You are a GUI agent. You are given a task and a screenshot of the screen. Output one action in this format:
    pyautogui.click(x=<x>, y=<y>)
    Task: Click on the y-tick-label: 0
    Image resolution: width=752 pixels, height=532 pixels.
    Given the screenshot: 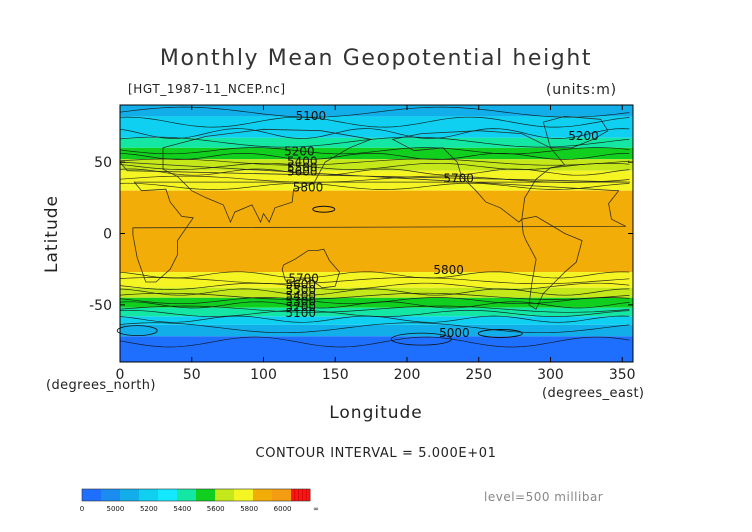 What is the action you would take?
    pyautogui.click(x=107, y=235)
    